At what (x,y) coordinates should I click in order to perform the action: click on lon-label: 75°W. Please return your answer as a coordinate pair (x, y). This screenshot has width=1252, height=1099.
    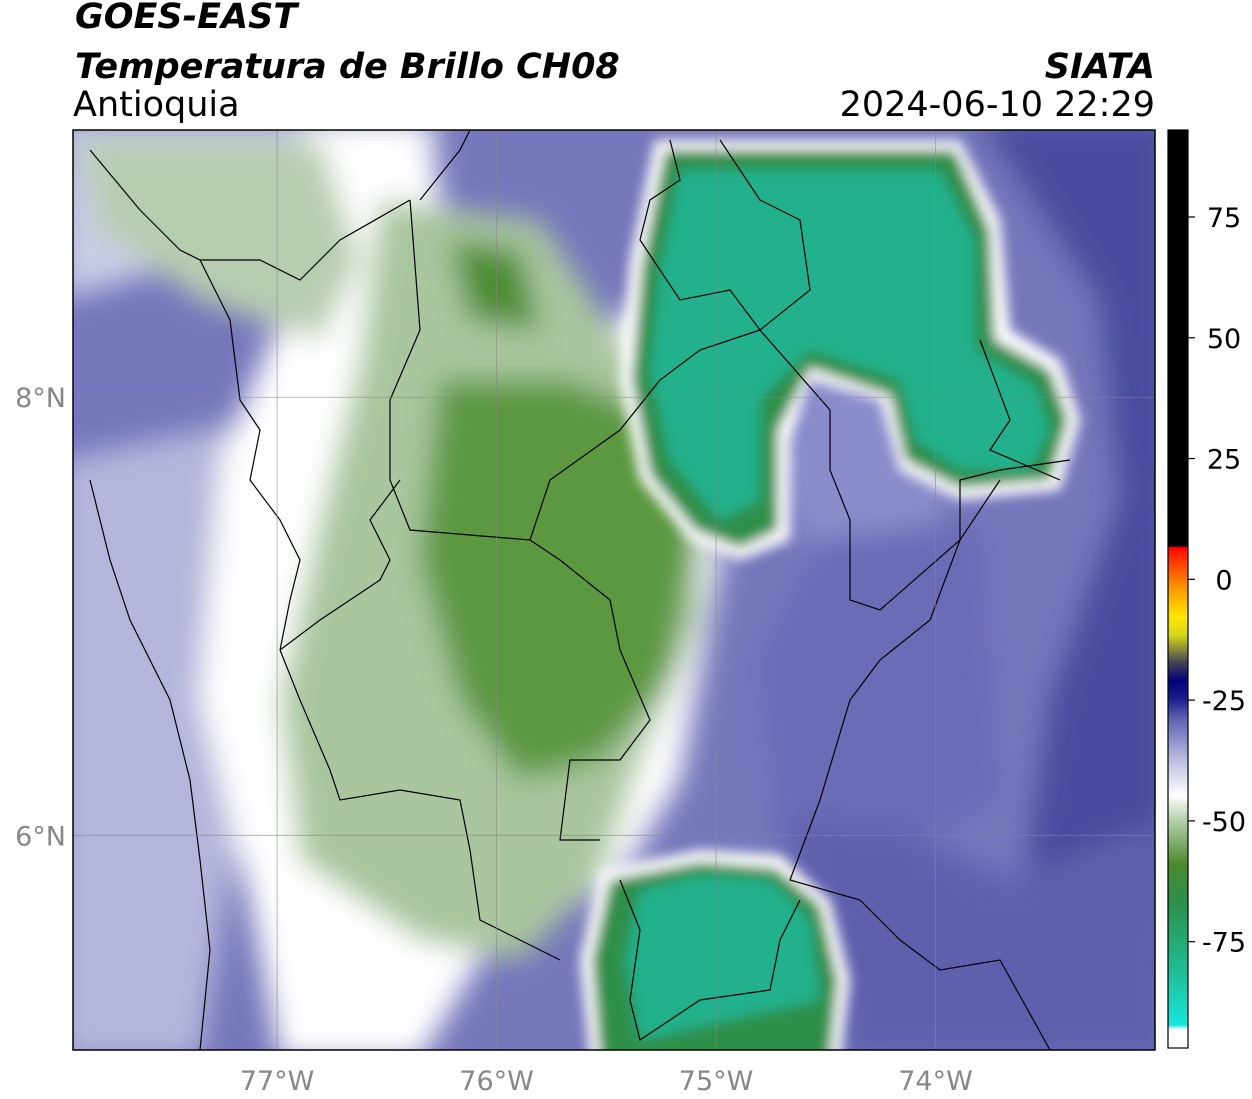
    Looking at the image, I should click on (716, 1081).